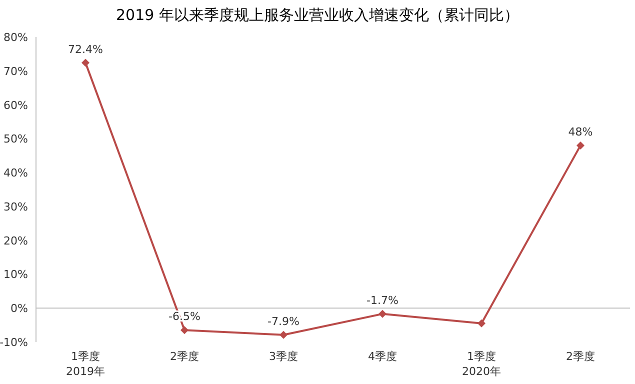 This screenshot has height=384, width=635. Describe the element at coordinates (16, 105) in the screenshot. I see `y-tick-label: 60%` at that location.